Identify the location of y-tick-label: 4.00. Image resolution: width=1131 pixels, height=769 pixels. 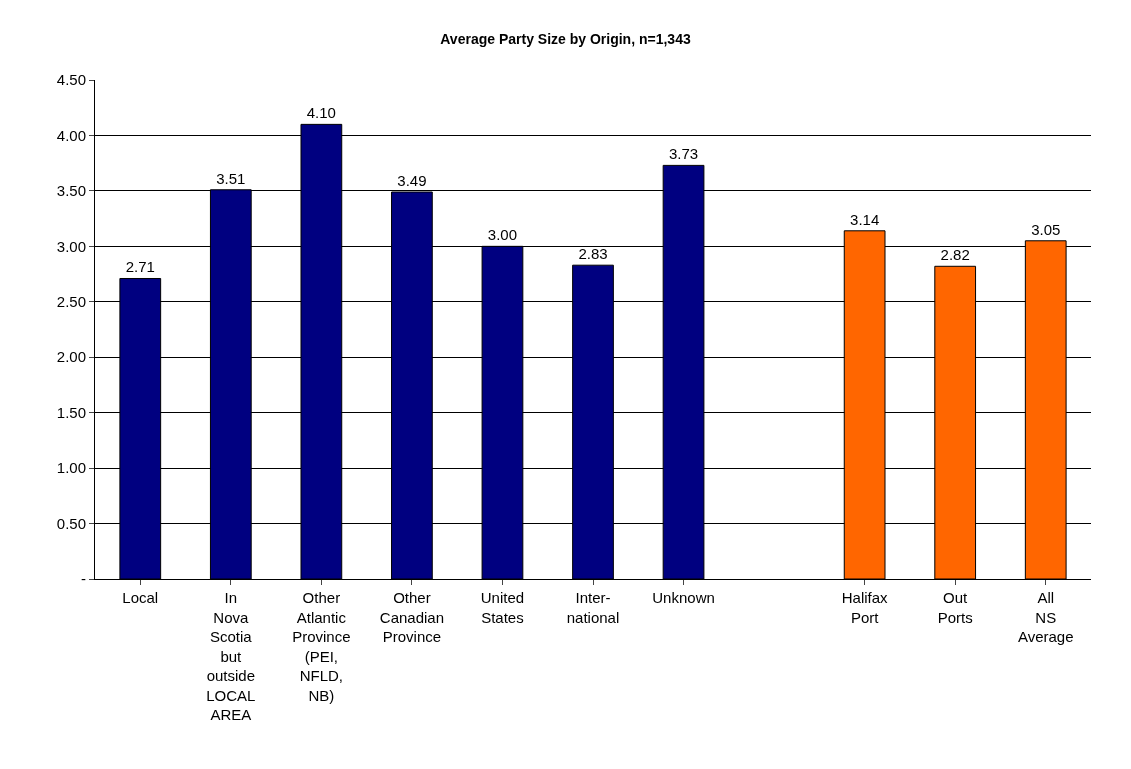
(71, 135).